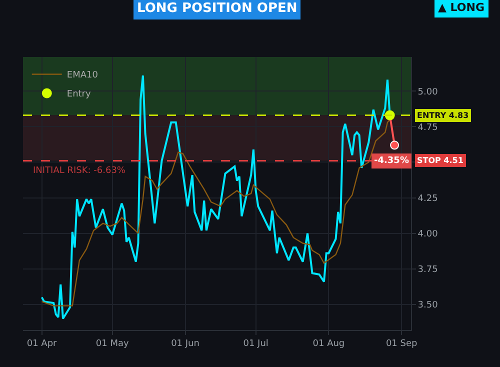 This screenshot has height=367, width=500. What do you see at coordinates (391, 161) in the screenshot?
I see `annotation: -4.35%` at bounding box center [391, 161].